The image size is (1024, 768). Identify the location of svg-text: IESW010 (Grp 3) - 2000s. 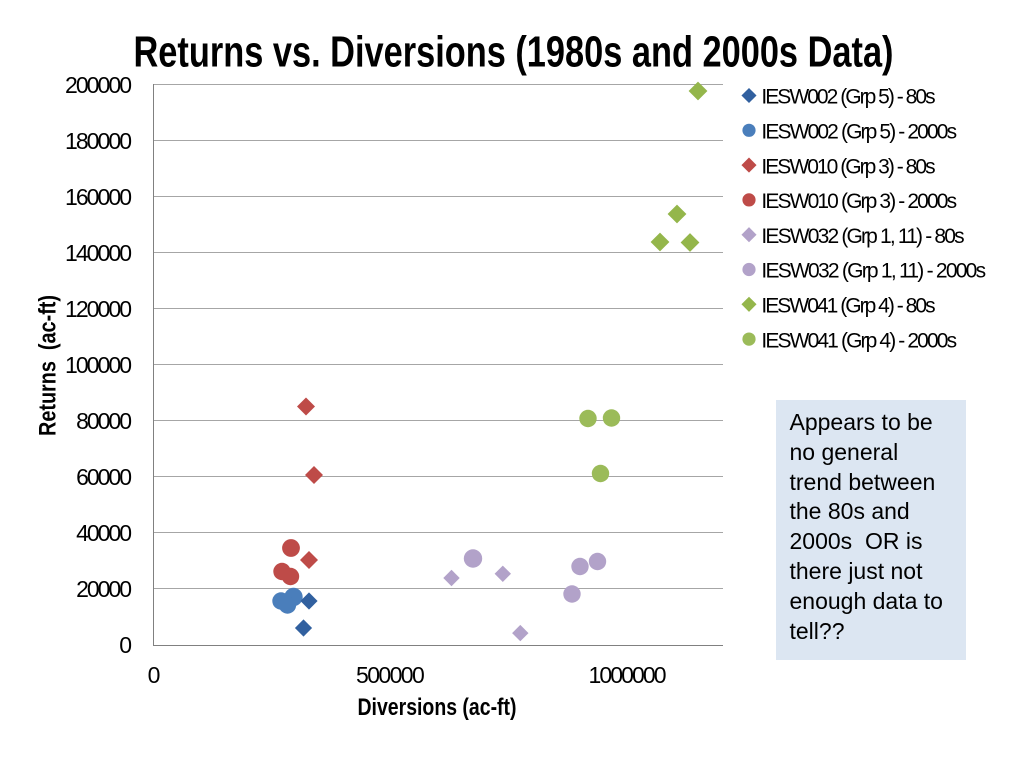
(859, 201).